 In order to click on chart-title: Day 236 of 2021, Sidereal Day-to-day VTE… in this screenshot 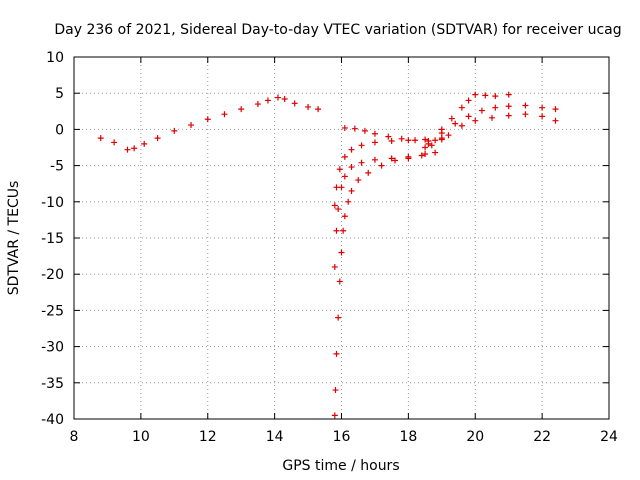, I will do `click(337, 30)`.